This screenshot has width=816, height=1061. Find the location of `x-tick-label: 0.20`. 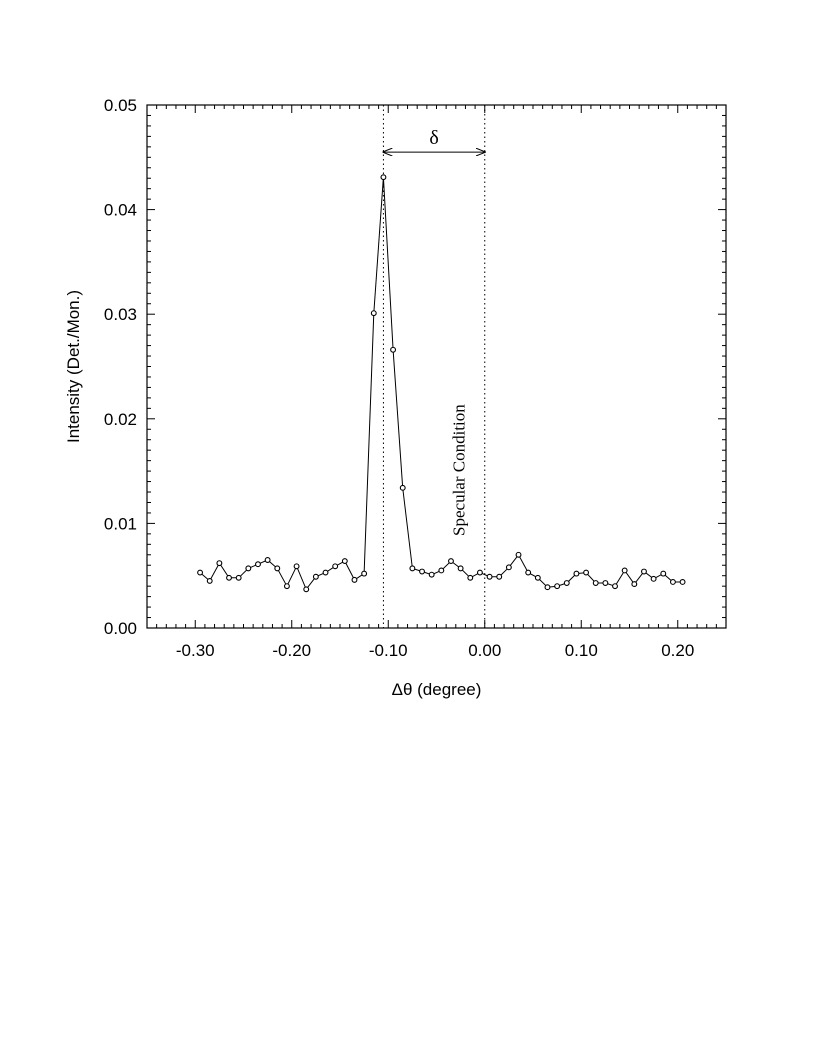

x-tick-label: 0.20 is located at coordinates (677, 650).